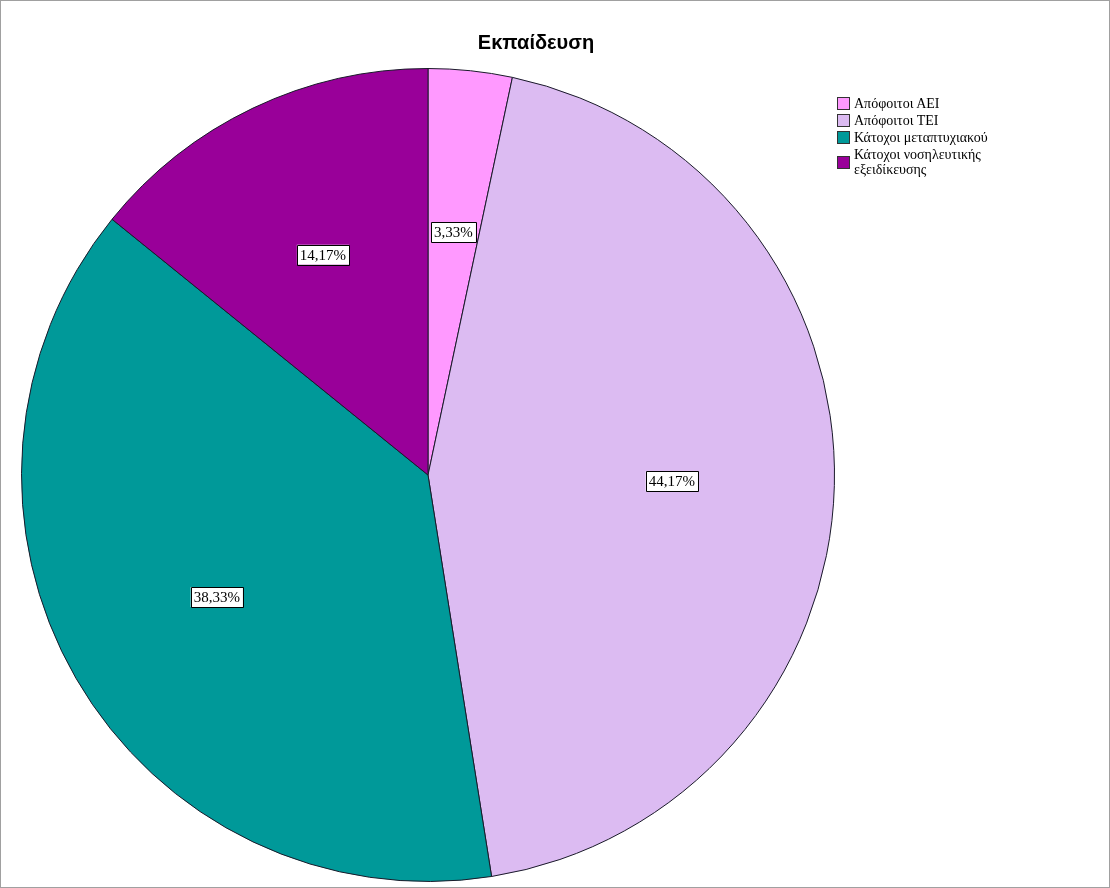 This screenshot has height=888, width=1110. I want to click on data-label: 3,33%, so click(453, 232).